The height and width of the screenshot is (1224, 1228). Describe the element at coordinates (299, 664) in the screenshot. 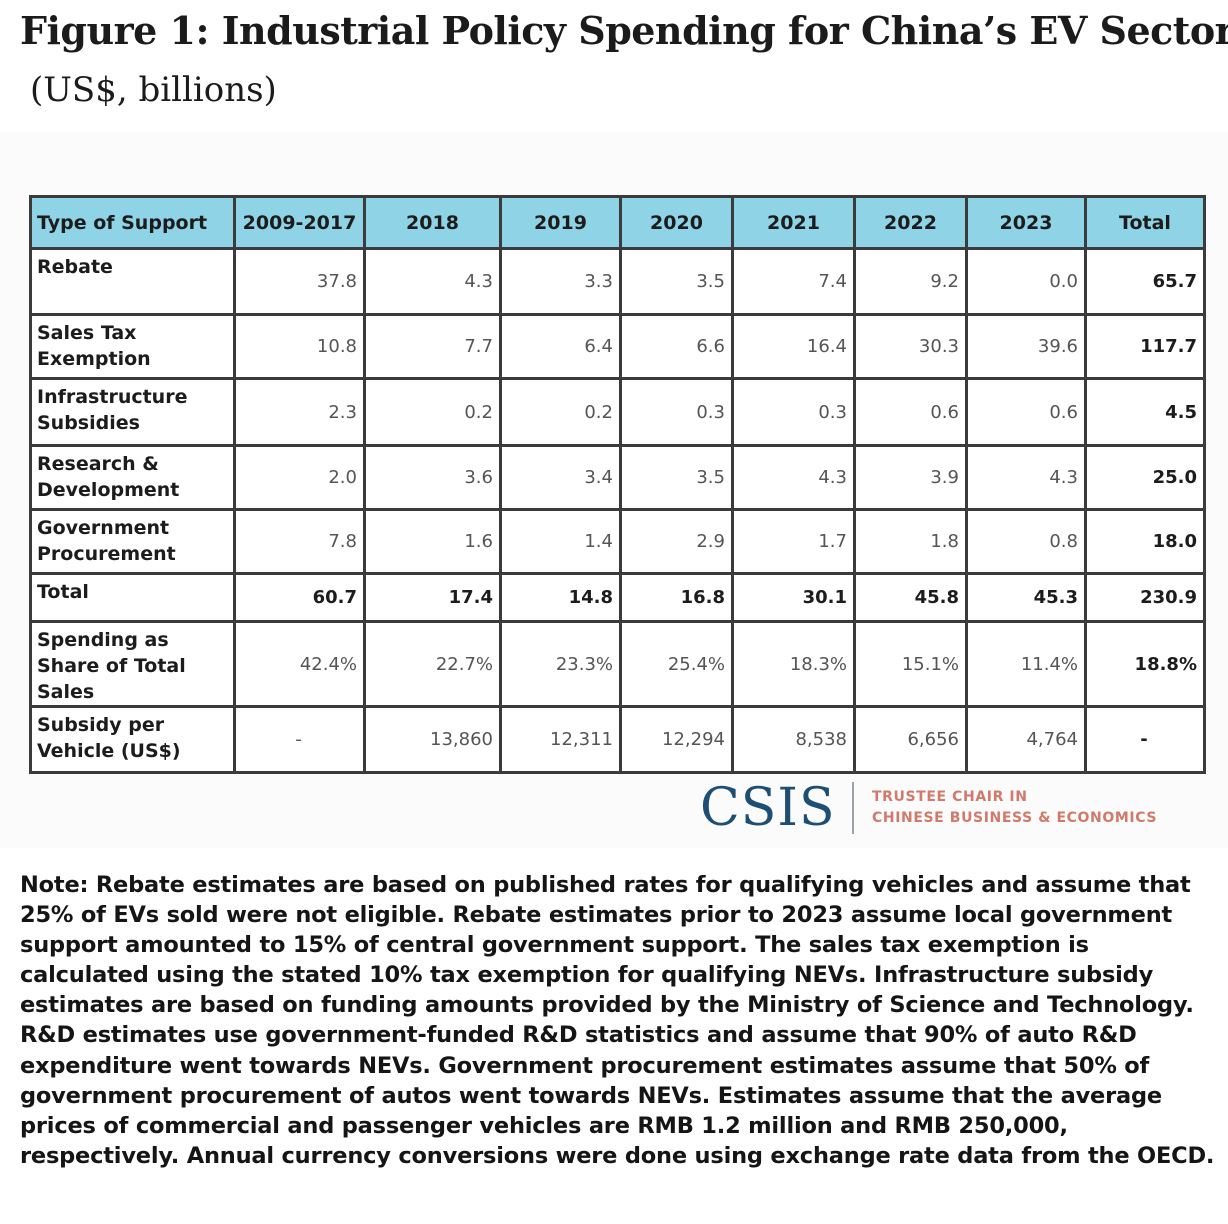

I see `data-cell: 42.4%` at that location.